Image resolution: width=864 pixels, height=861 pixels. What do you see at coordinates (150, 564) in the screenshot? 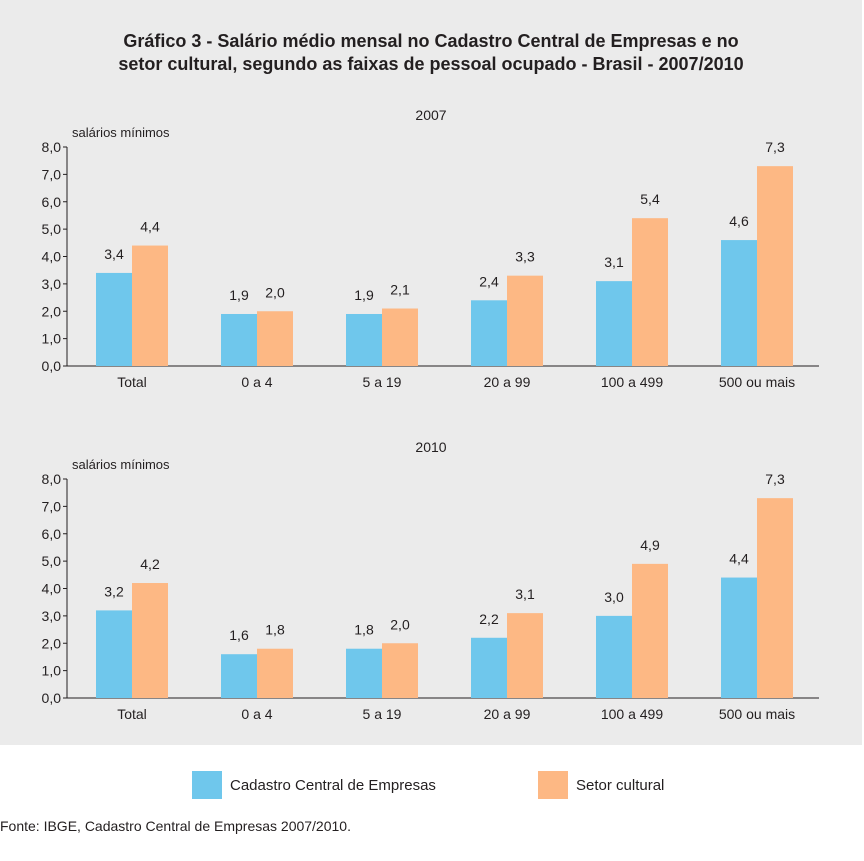
I see `data-label-cultural: 4,2` at bounding box center [150, 564].